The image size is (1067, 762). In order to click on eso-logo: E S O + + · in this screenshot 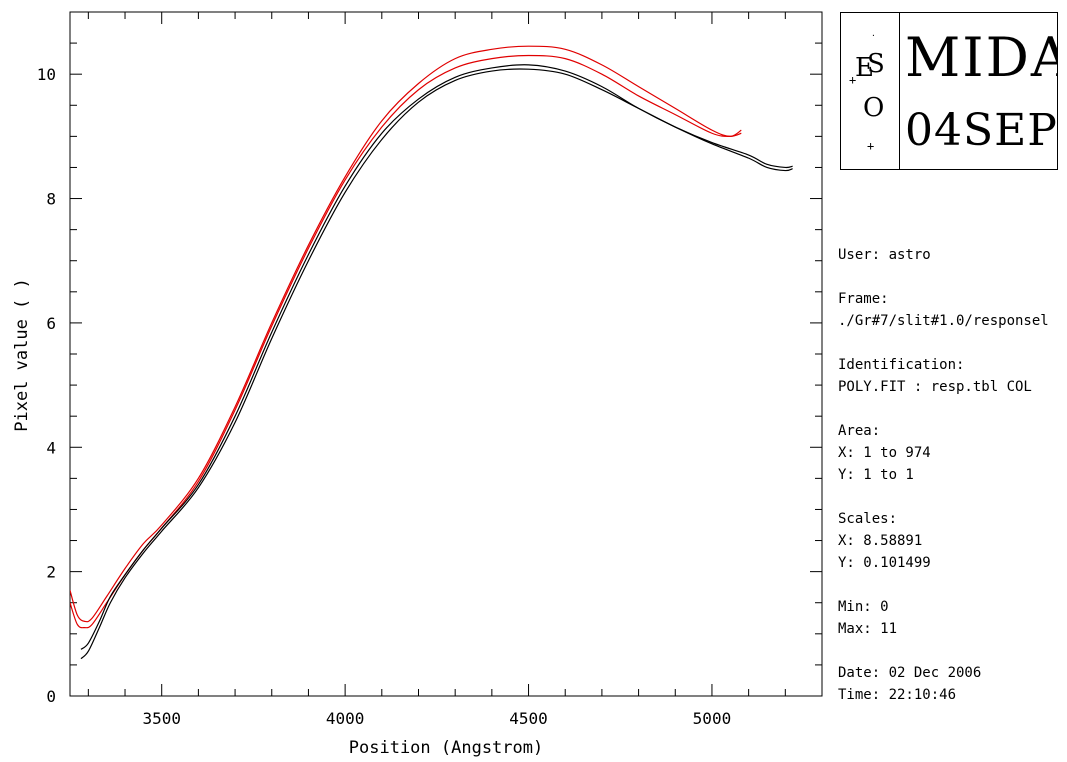, I will do `click(870, 91)`.